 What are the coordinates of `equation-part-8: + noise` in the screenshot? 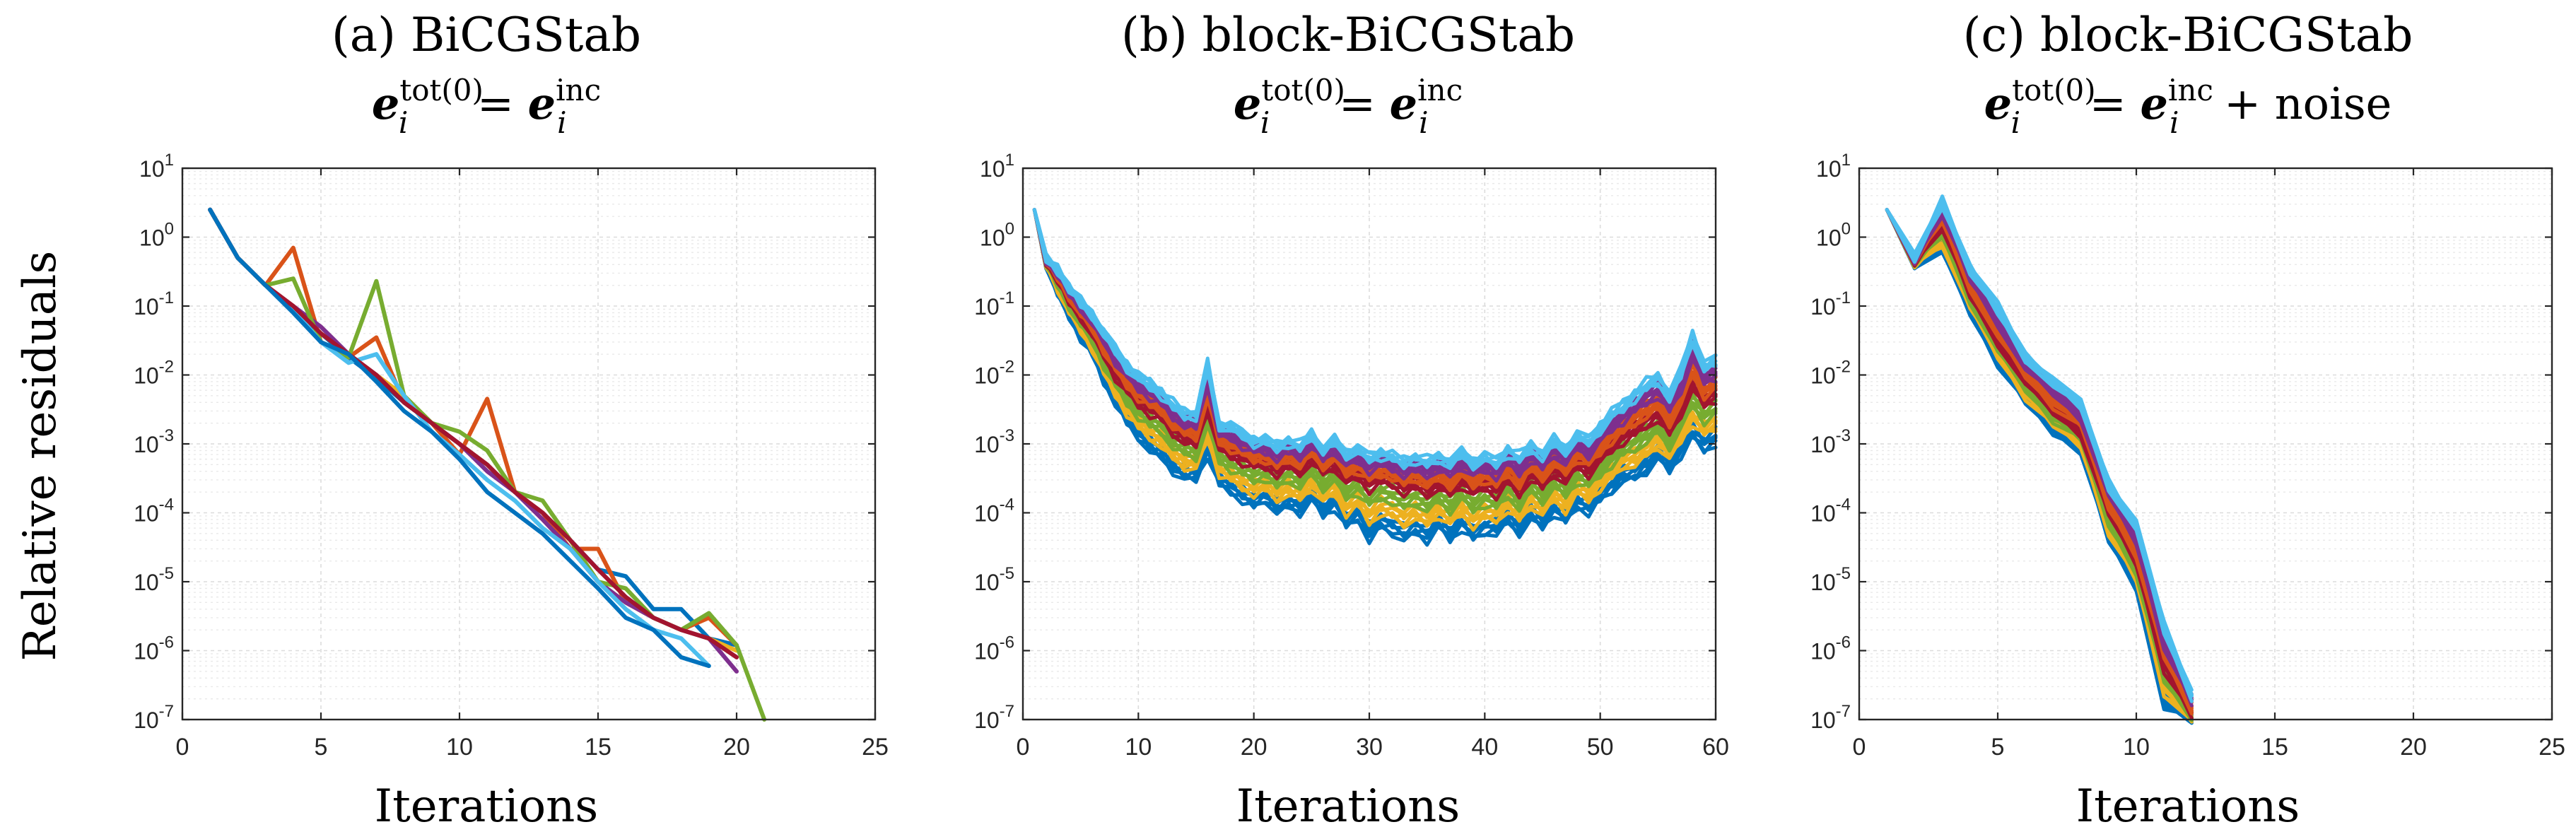 It's located at (2301, 103).